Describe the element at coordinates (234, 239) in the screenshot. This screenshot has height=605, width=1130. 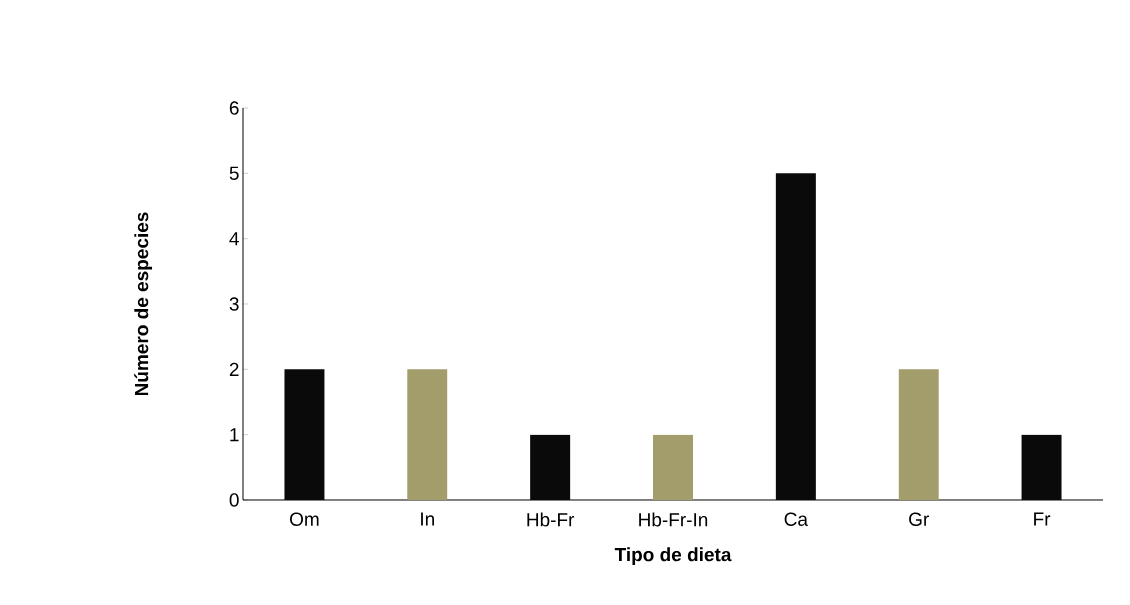
I see `y-tick-label: 4` at that location.